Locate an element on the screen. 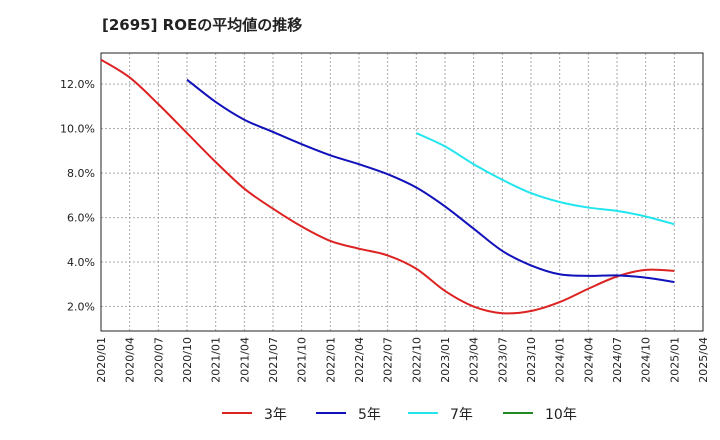 This screenshot has height=440, width=720. legend-label: 10年 is located at coordinates (561, 415).